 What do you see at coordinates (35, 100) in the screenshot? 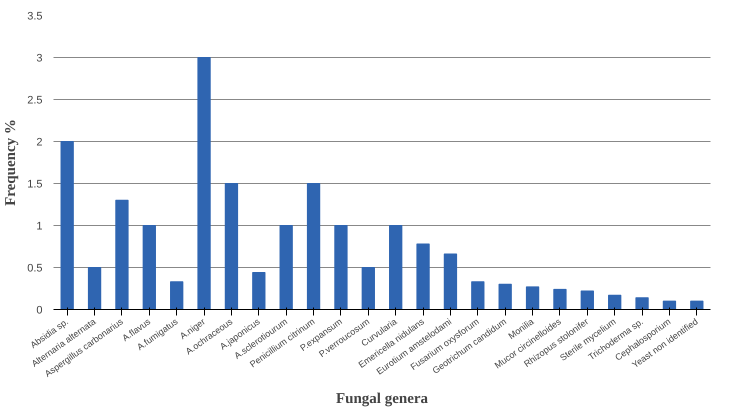
I see `y-tick-label: 2.5` at bounding box center [35, 100].